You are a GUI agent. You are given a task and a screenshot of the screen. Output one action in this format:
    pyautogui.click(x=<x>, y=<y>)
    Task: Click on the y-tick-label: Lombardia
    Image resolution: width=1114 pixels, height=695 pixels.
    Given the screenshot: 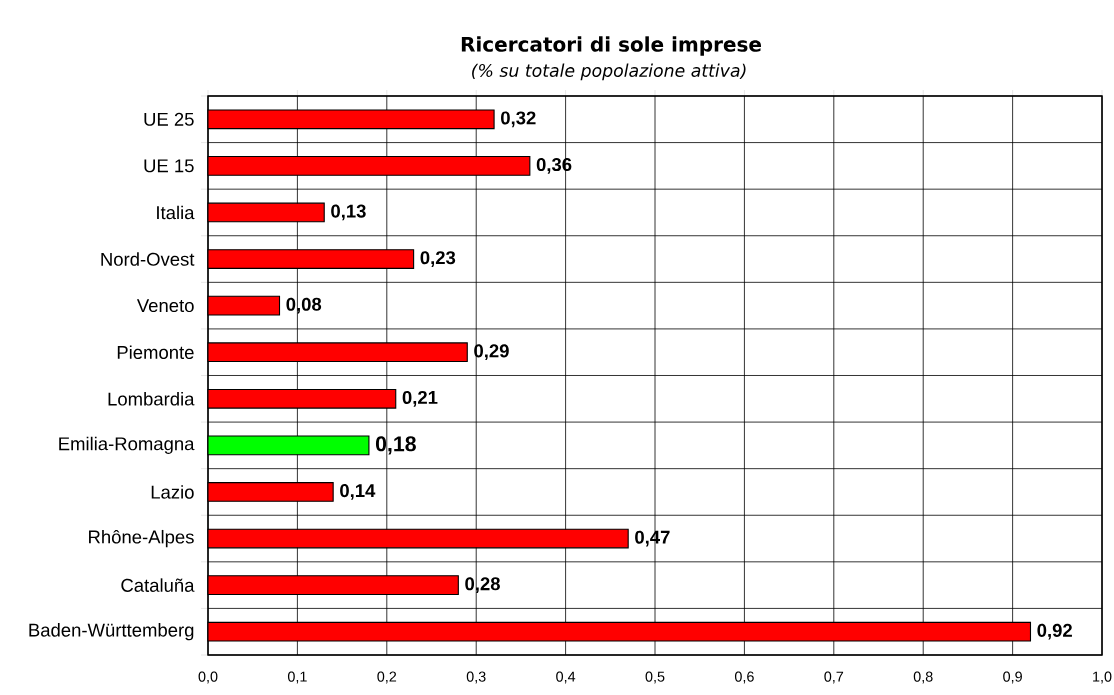 What is the action you would take?
    pyautogui.click(x=151, y=398)
    